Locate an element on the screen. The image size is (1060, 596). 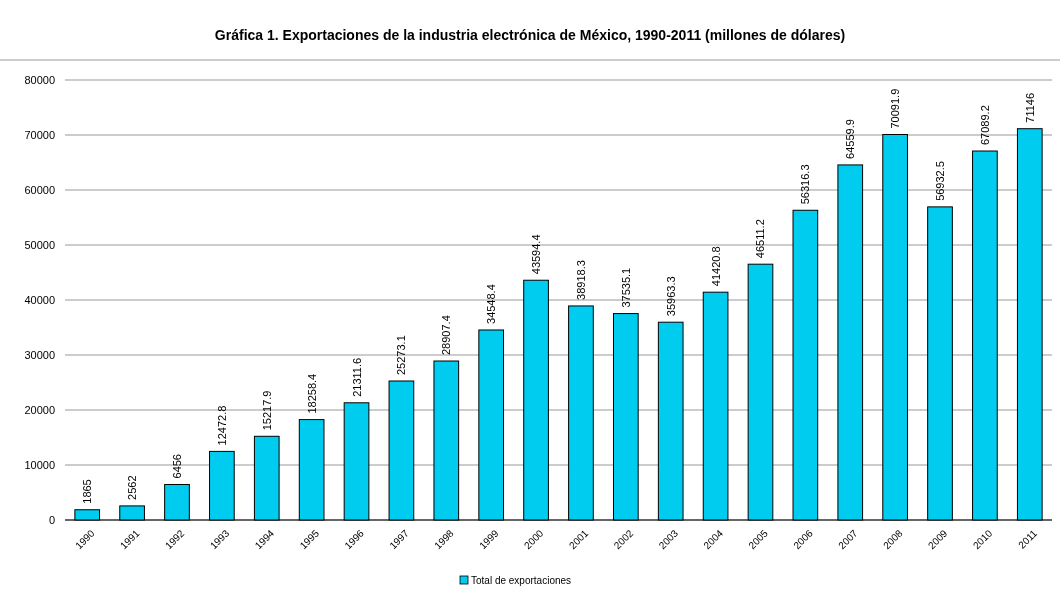
data-label: 34548.4 is located at coordinates (491, 304).